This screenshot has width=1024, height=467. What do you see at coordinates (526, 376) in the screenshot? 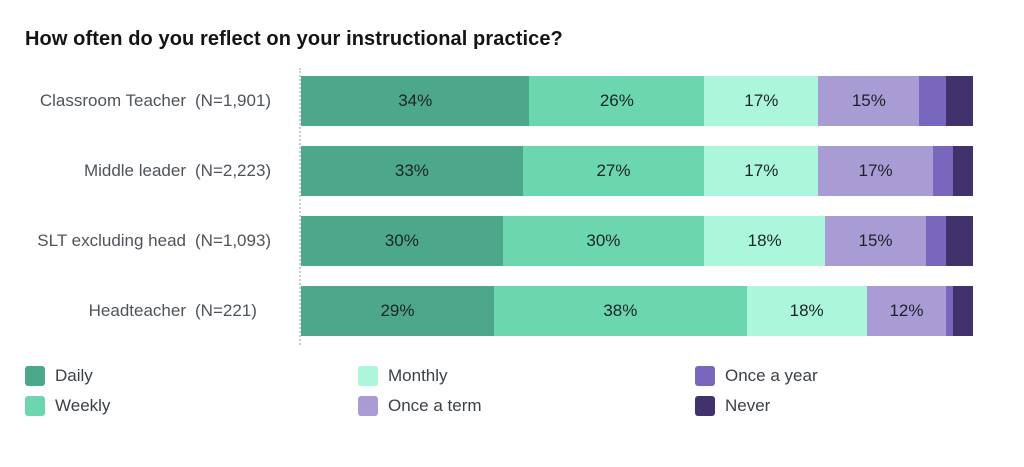
I see `legend-item-monthly: Monthly` at bounding box center [526, 376].